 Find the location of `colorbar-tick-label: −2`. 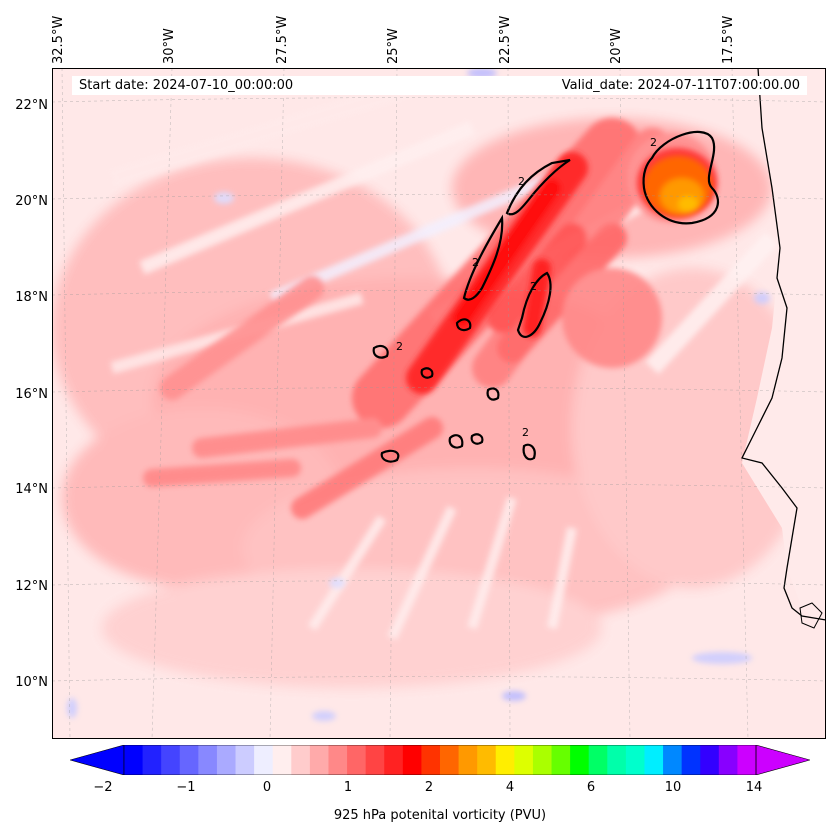

colorbar-tick-label: −2 is located at coordinates (103, 787).